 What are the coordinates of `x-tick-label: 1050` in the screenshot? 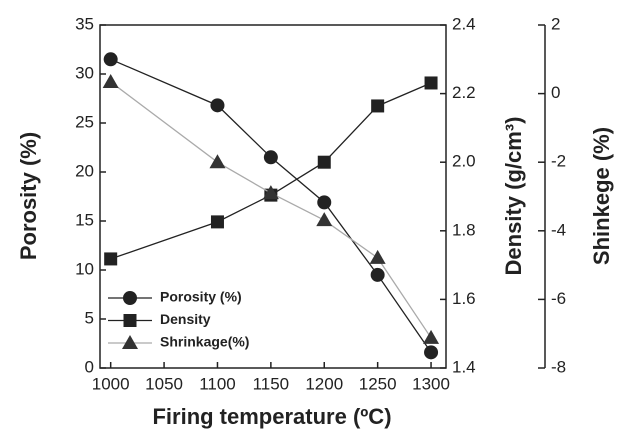 It's located at (164, 383).